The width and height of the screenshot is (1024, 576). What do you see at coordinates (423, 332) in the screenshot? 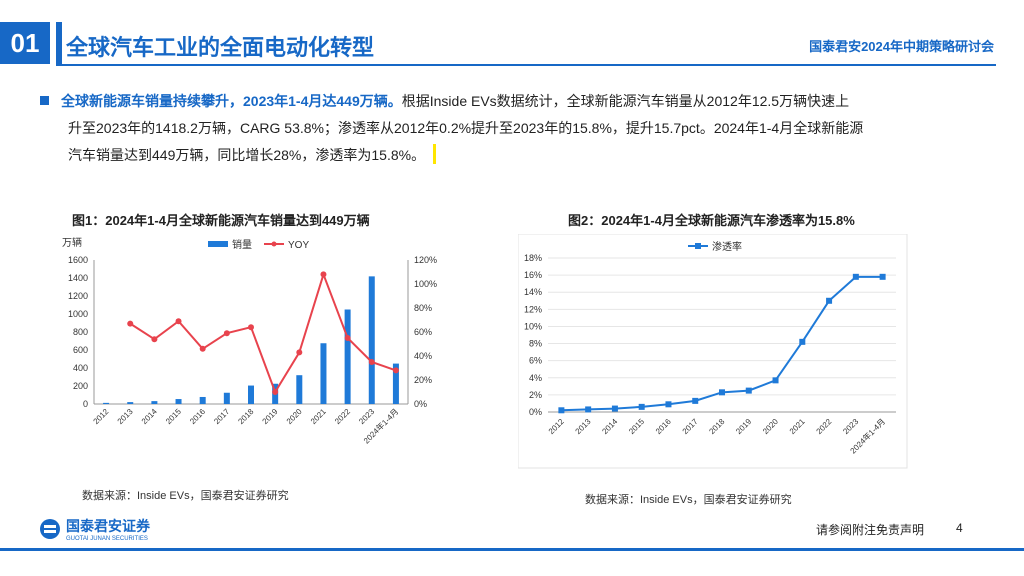
I see `right-tick-label: 60%` at bounding box center [423, 332].